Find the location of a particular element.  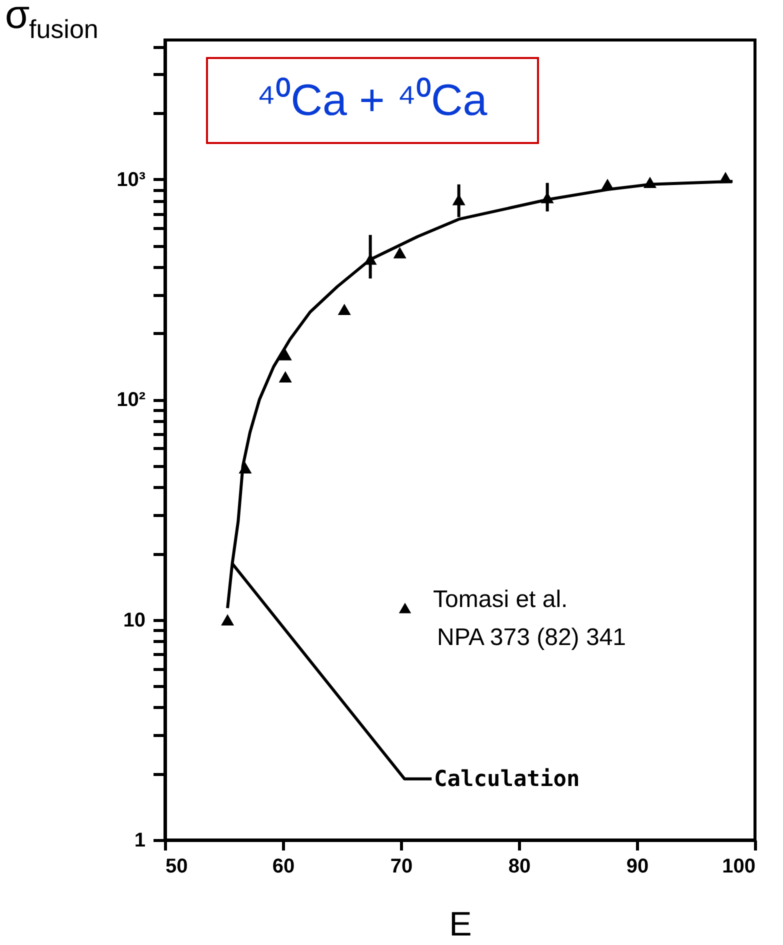

text: ⁴⁰Ca + ⁴⁰Ca is located at coordinates (372, 100).